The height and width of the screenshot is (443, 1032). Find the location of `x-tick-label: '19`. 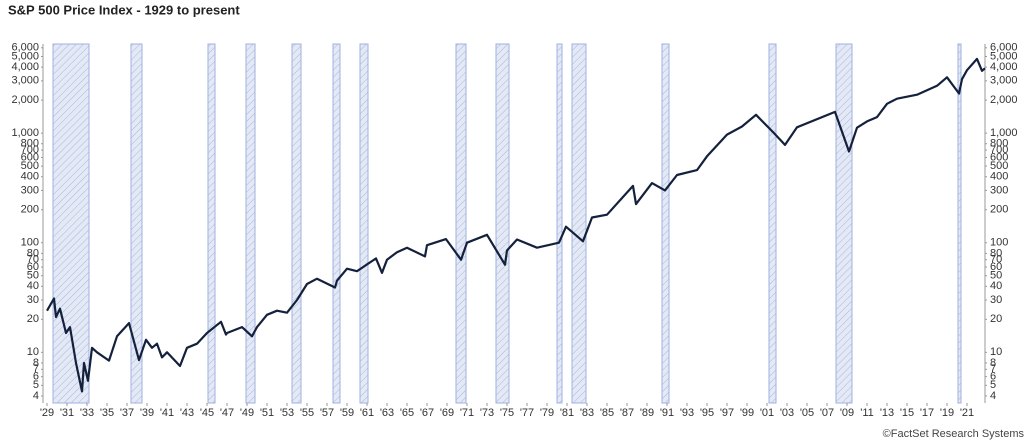

x-tick-label: '19 is located at coordinates (947, 413).